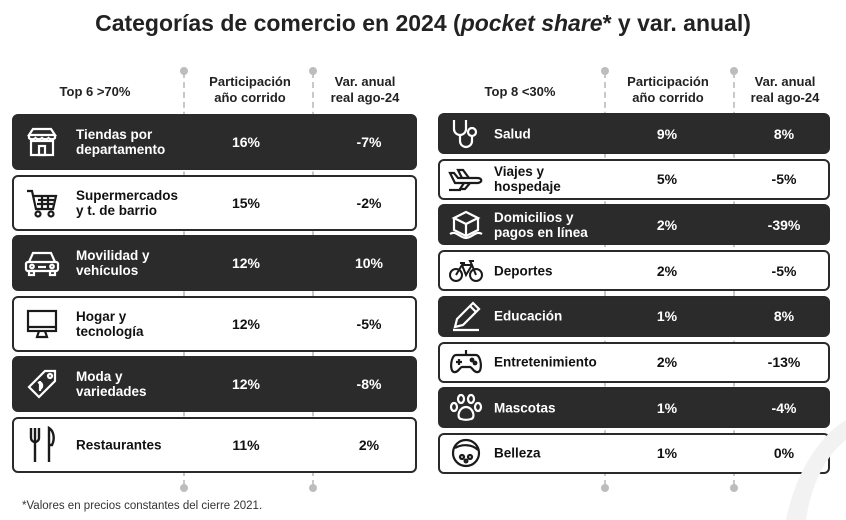 The height and width of the screenshot is (520, 846). What do you see at coordinates (184, 488) in the screenshot?
I see `left-divider-1-bottom-dot` at bounding box center [184, 488].